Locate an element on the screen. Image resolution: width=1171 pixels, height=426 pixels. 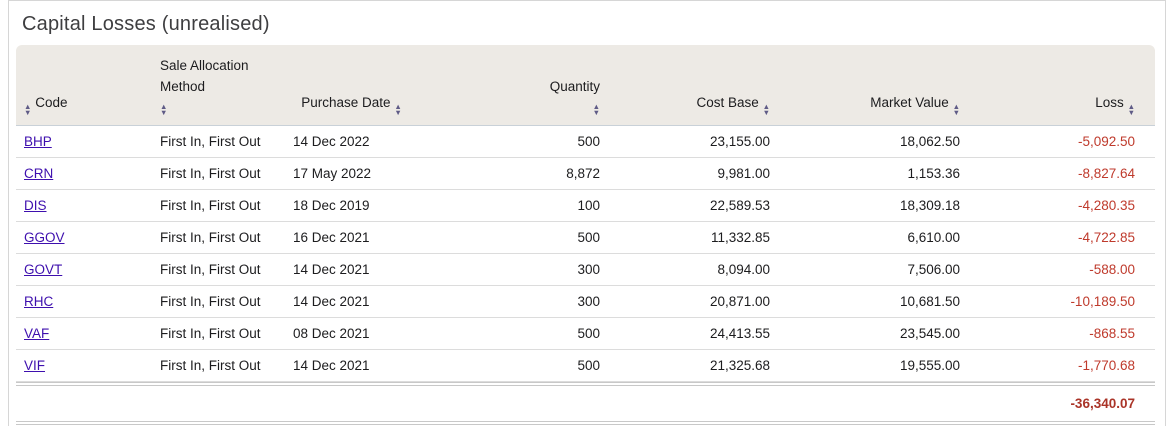
cell-market_value: 7,506.00 is located at coordinates (873, 270).